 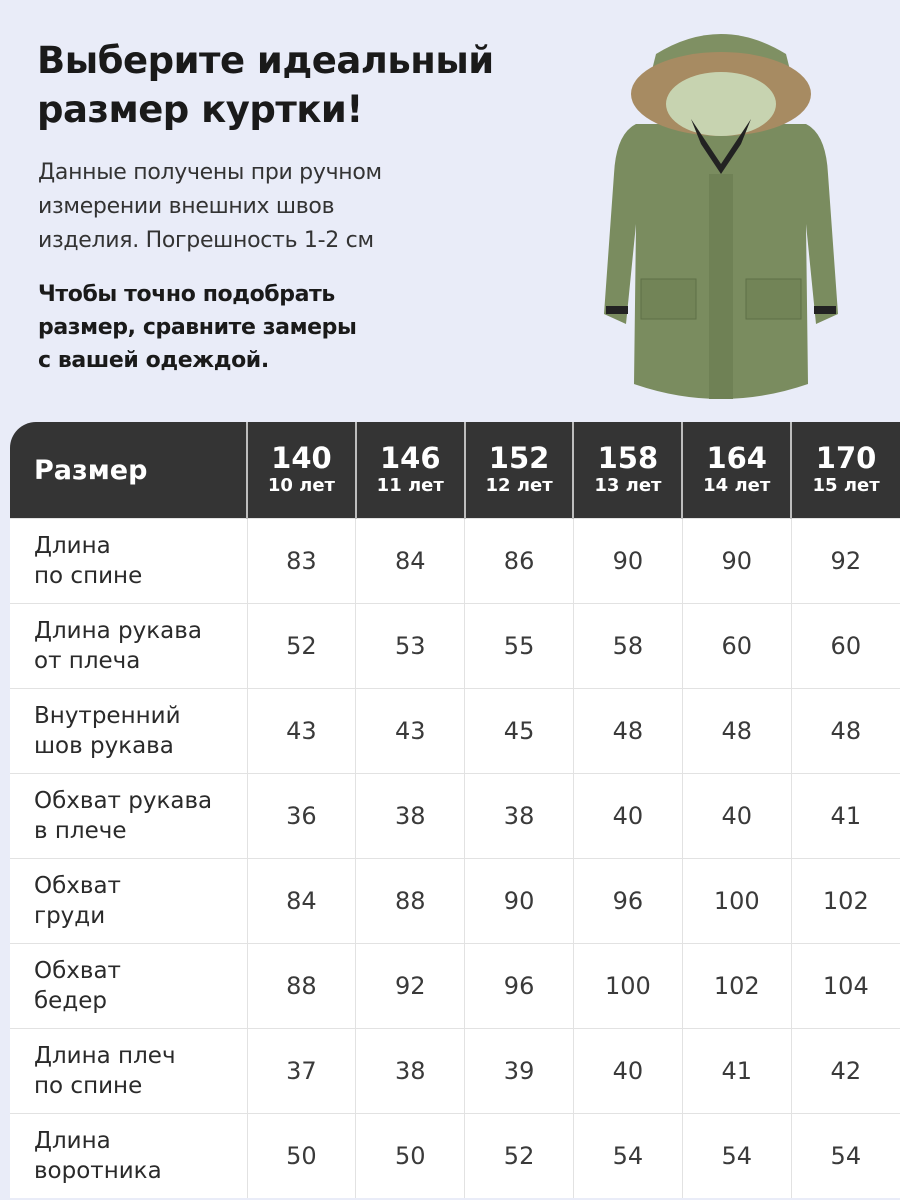 What do you see at coordinates (87, 661) in the screenshot?
I see `measurement-label-line: от плеча` at bounding box center [87, 661].